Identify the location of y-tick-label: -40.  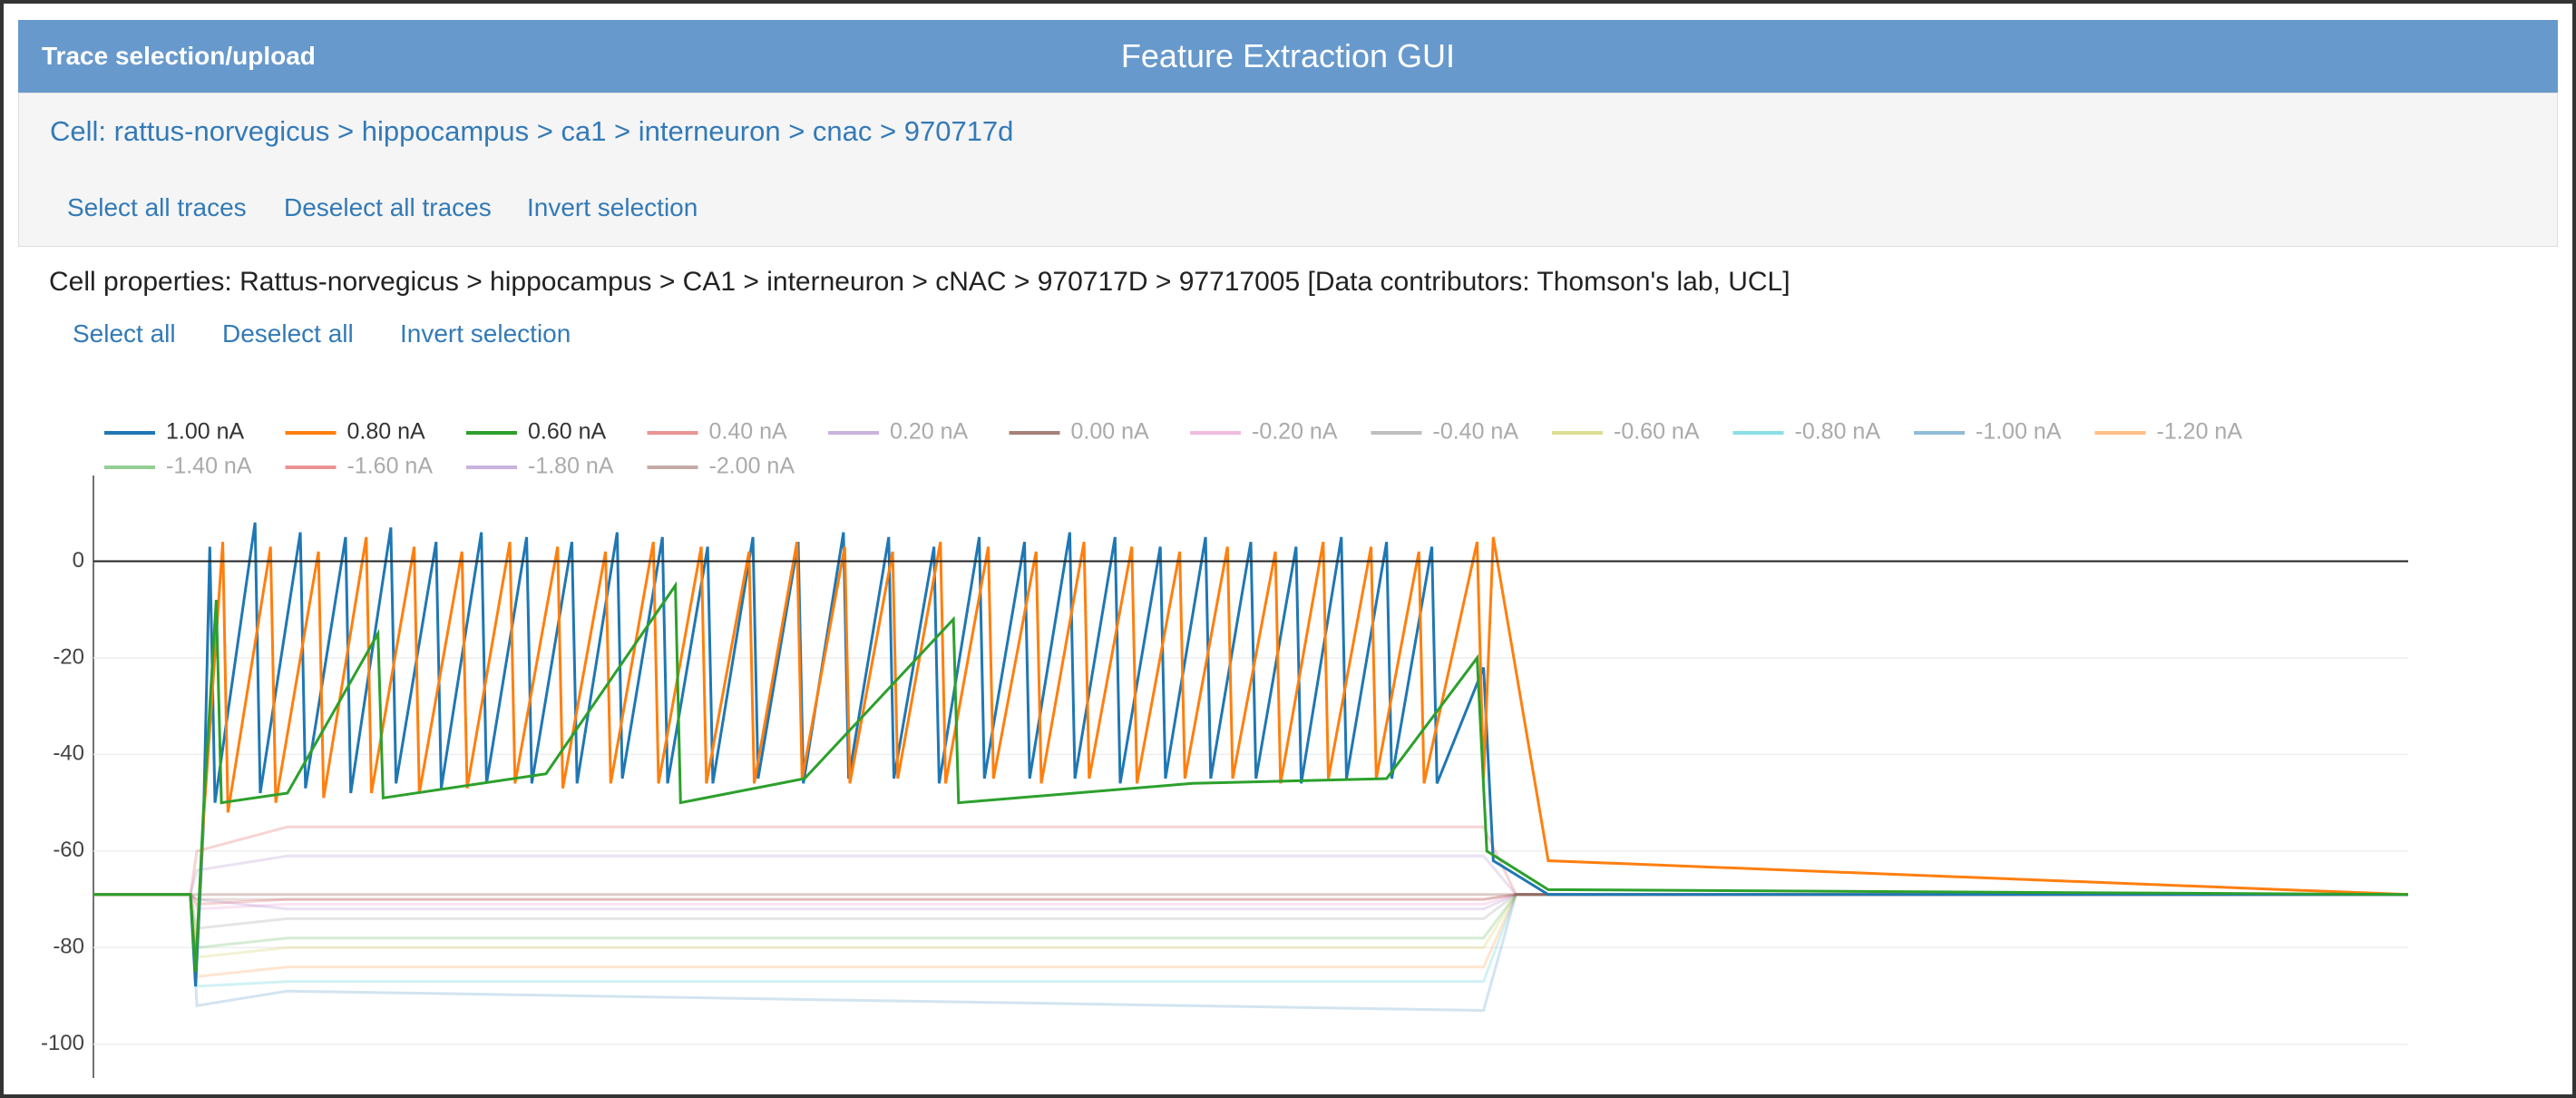
(68, 753).